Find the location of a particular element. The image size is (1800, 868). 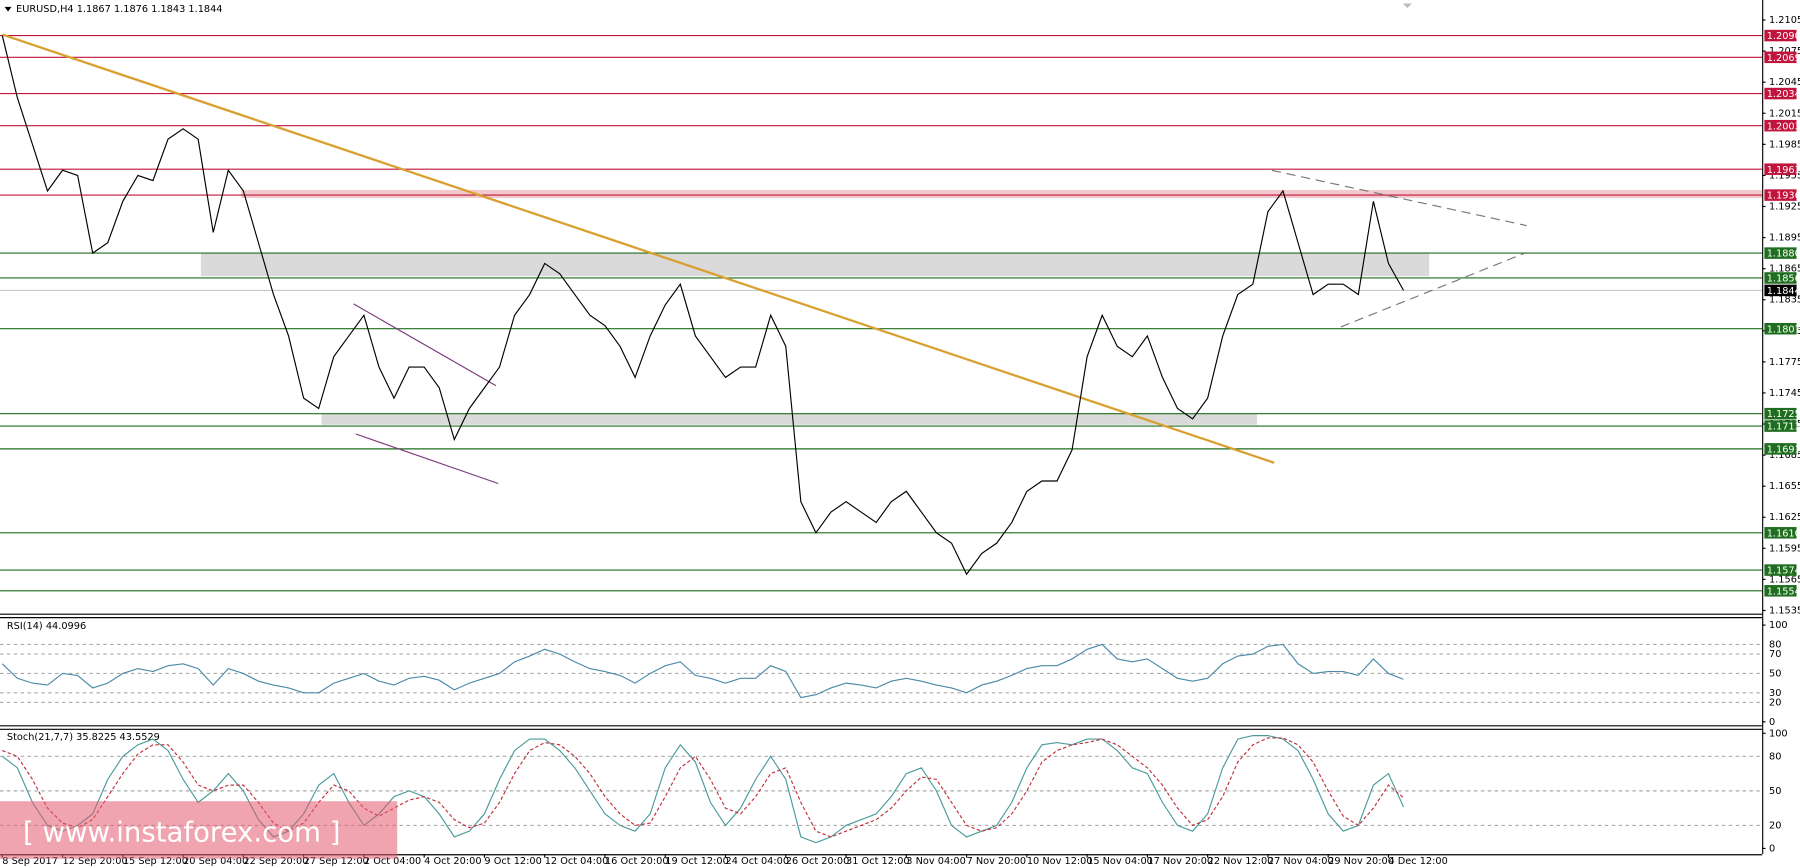

y-tick-label: 1.1625 is located at coordinates (1784, 517).